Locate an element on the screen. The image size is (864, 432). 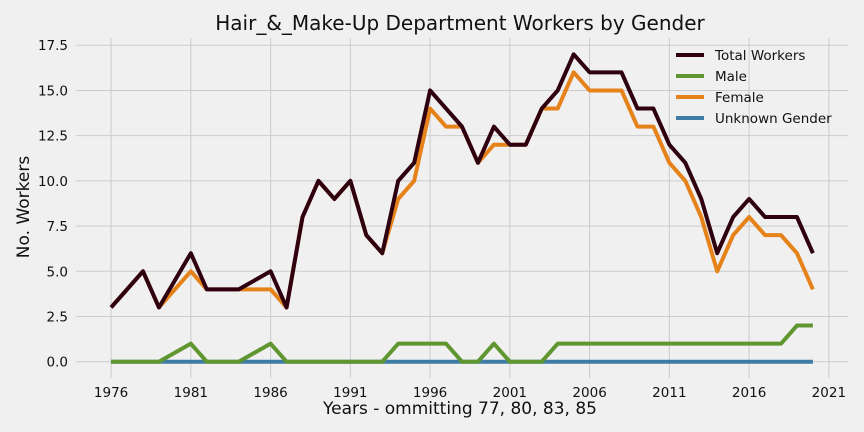
x-tick-label: 2001 is located at coordinates (510, 393).